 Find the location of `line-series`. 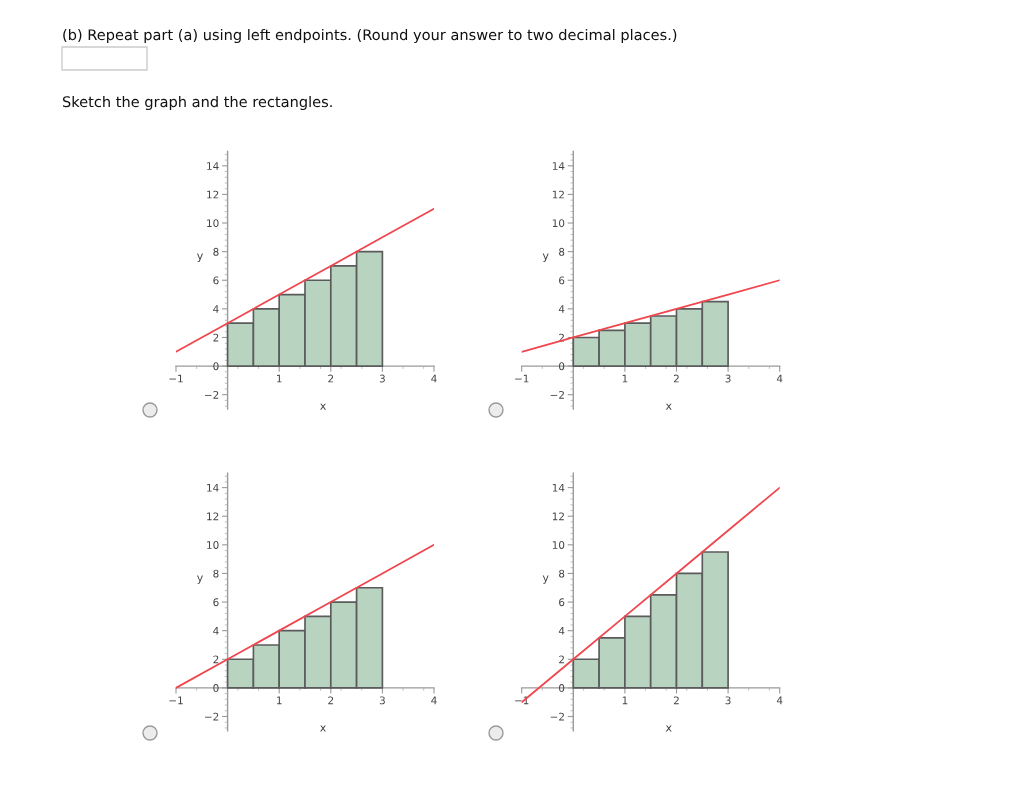

line-series is located at coordinates (305, 280).